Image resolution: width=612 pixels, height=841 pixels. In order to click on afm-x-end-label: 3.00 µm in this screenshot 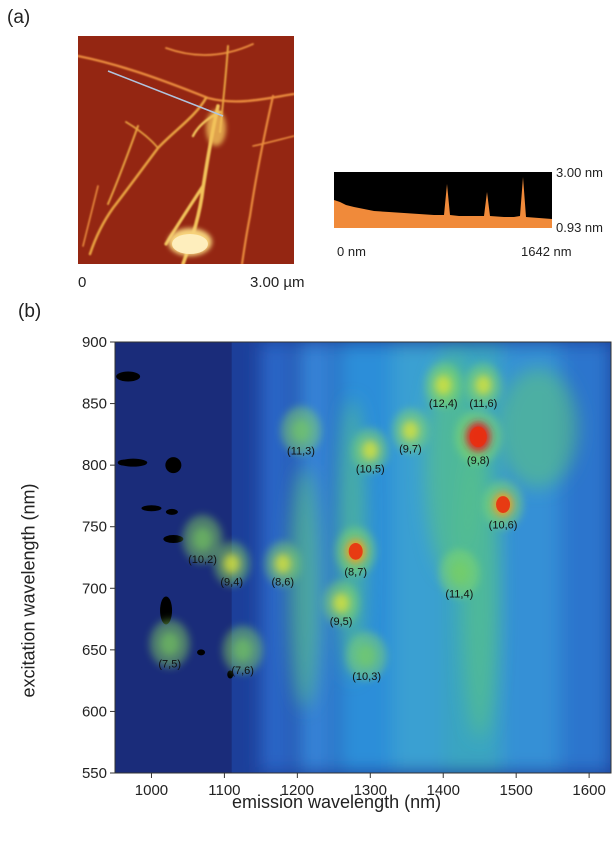, I will do `click(277, 282)`.